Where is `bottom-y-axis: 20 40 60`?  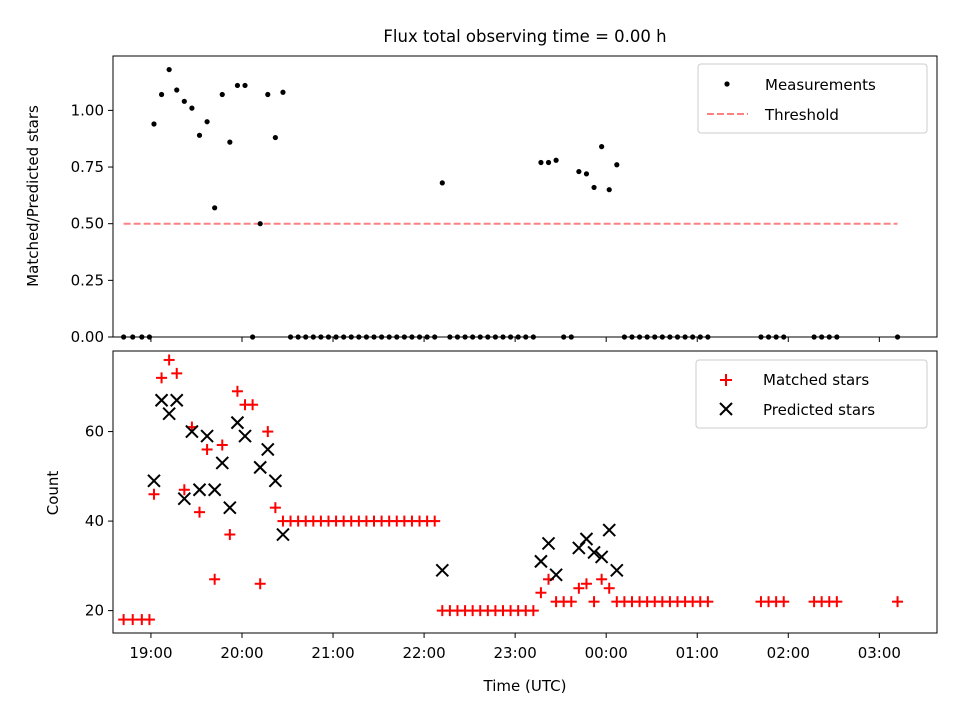
bottom-y-axis: 20 40 60 is located at coordinates (99, 521).